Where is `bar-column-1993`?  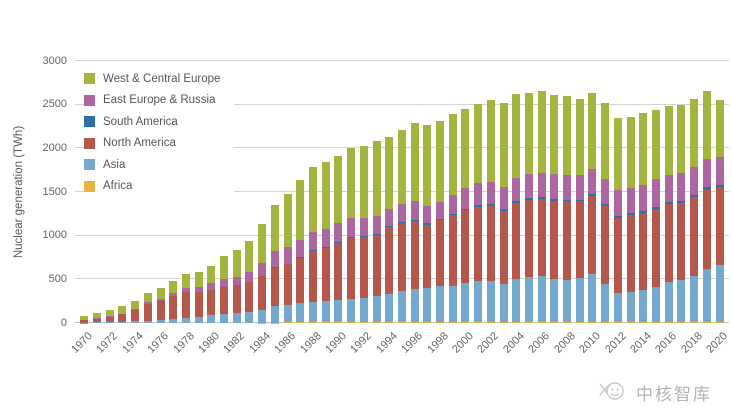
bar-column-1993 is located at coordinates (376, 192).